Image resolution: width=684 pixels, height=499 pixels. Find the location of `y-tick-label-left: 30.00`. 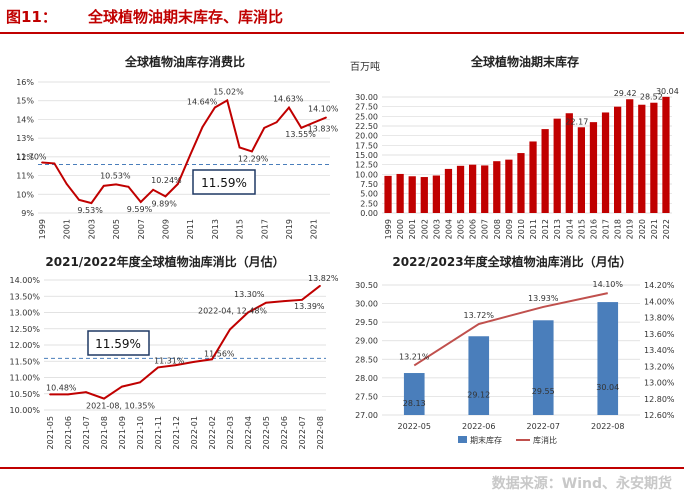

y-tick-label-left: 30.00 is located at coordinates (366, 304).